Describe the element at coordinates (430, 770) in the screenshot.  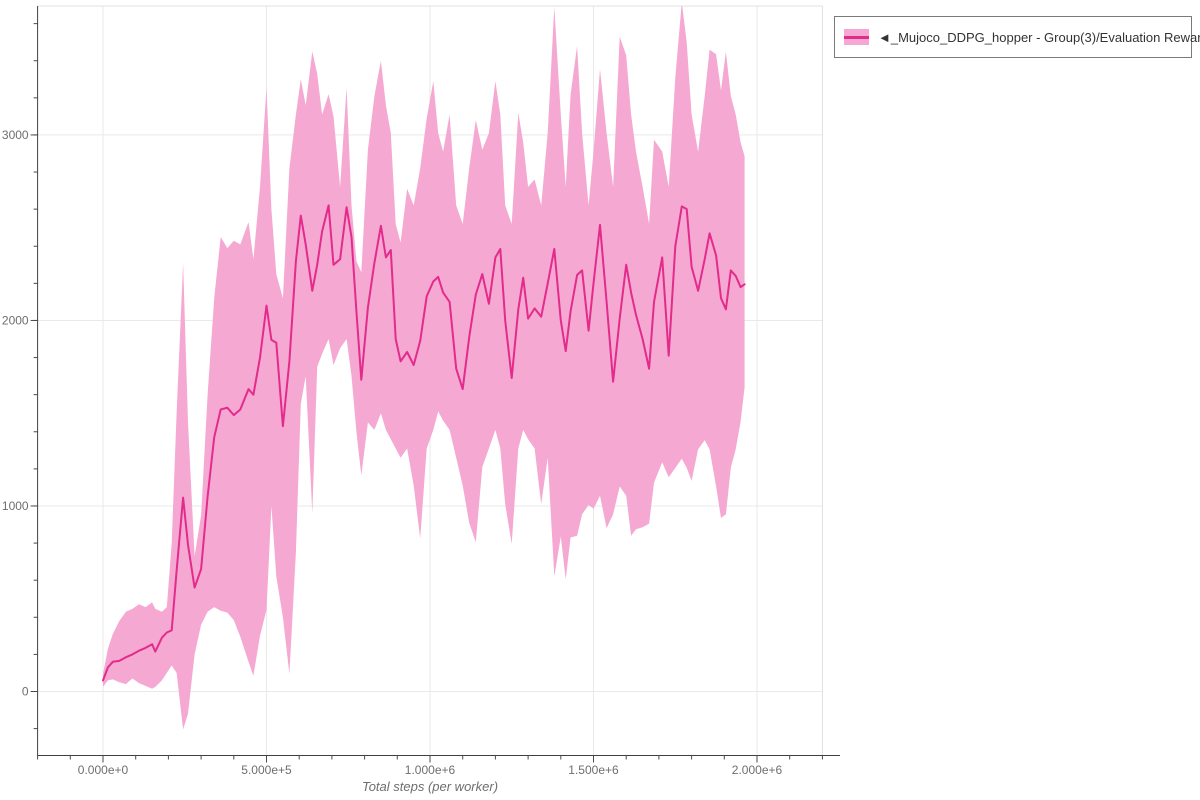
I see `x-tick-label: 1.000e+6` at that location.